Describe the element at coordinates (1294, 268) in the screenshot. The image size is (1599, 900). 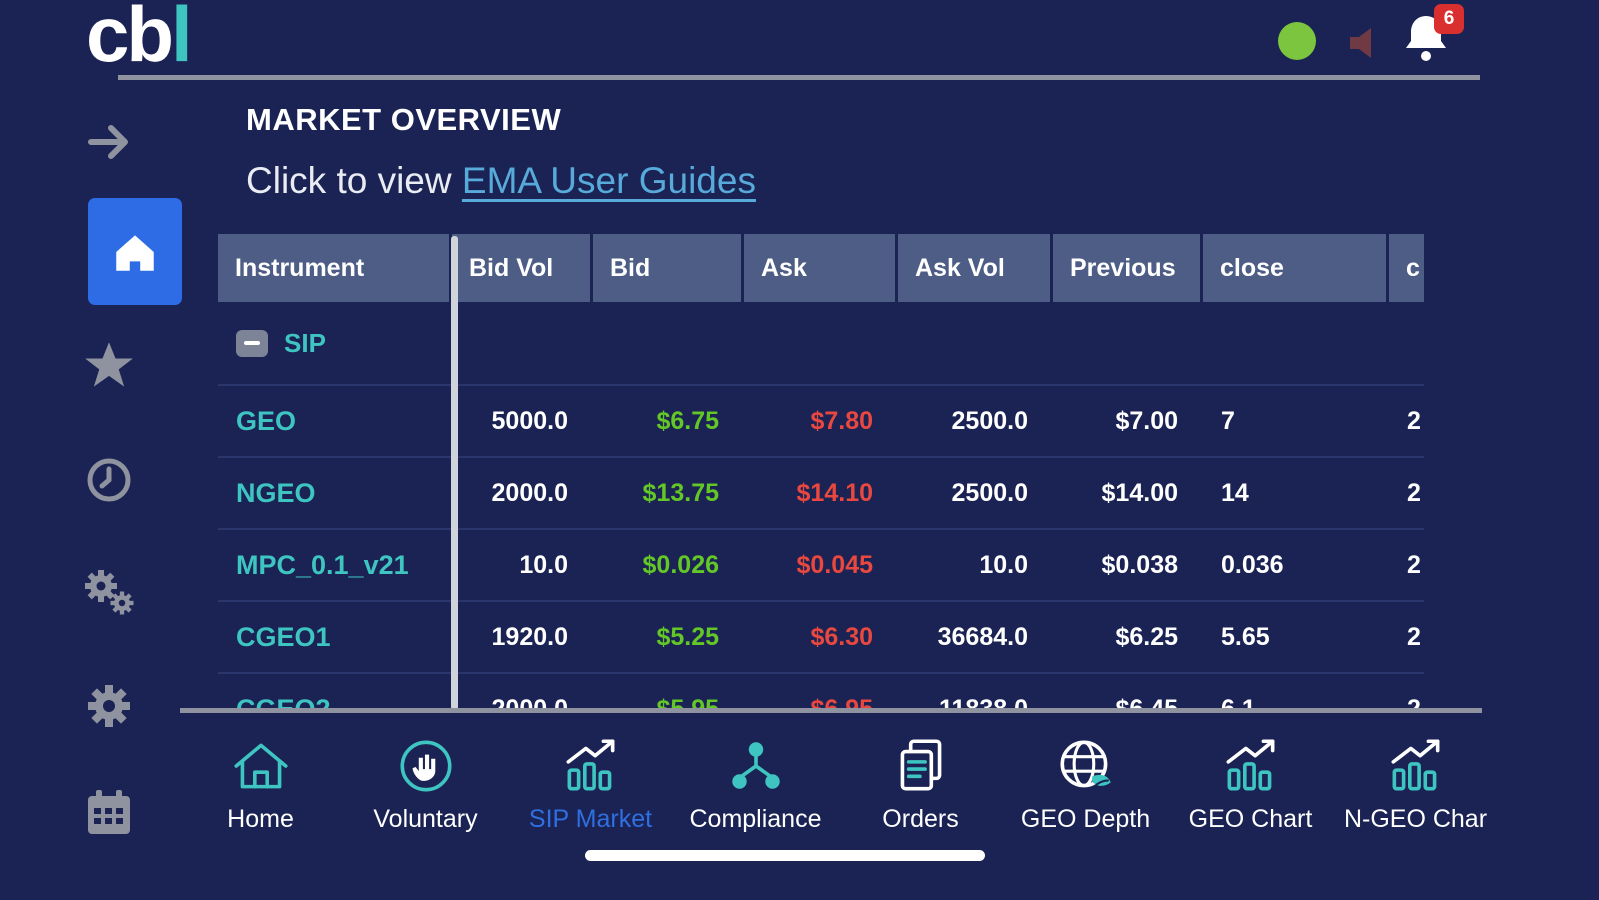
I see `column-header-close: close` at that location.